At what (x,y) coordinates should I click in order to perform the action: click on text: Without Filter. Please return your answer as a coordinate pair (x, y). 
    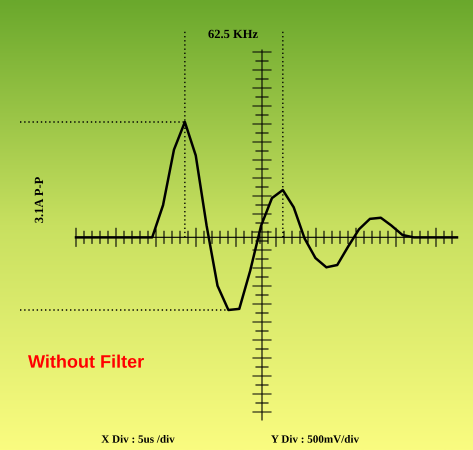
    Looking at the image, I should click on (86, 361).